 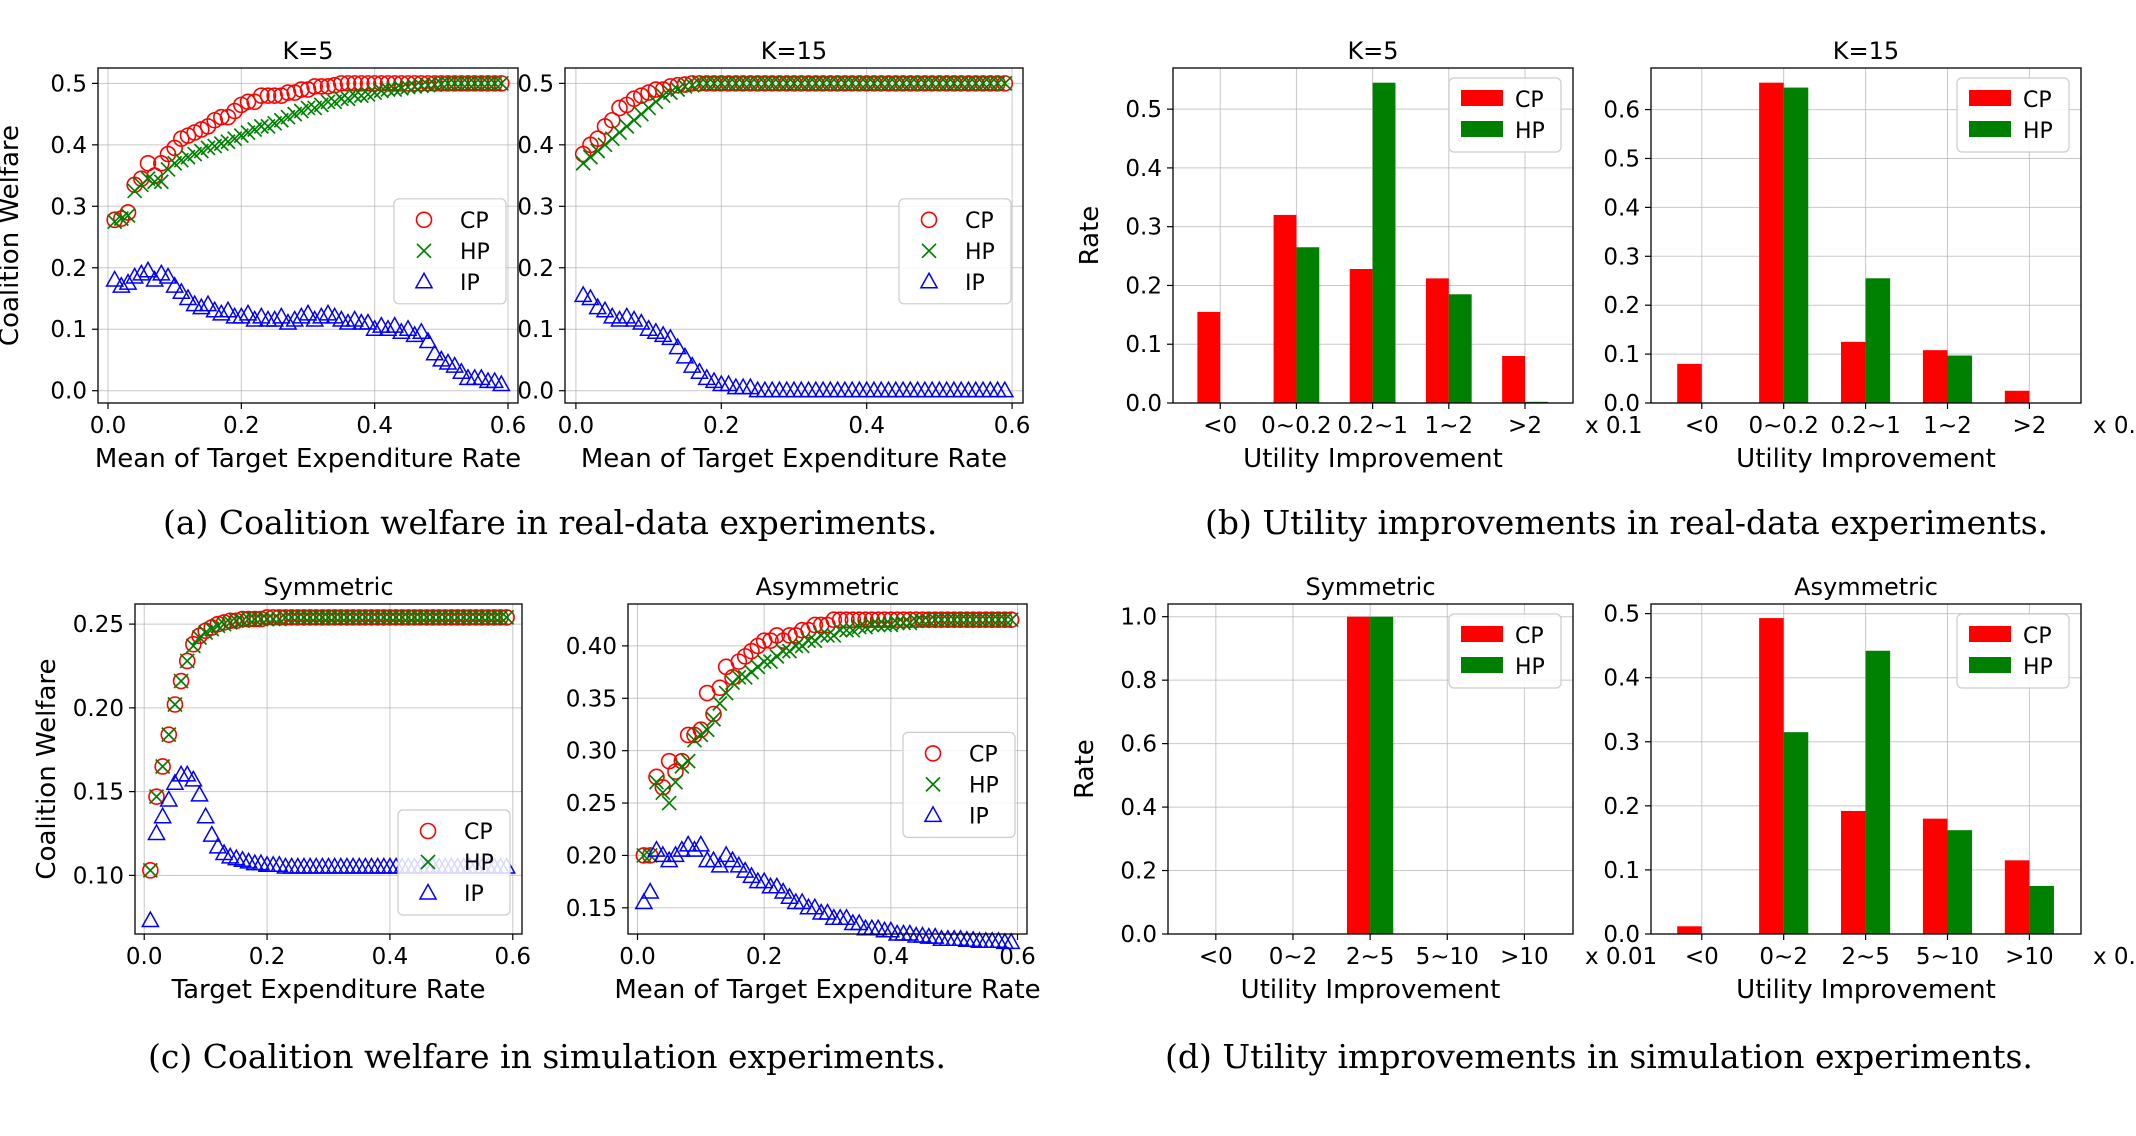 I want to click on category-label: >2, so click(x=1525, y=426).